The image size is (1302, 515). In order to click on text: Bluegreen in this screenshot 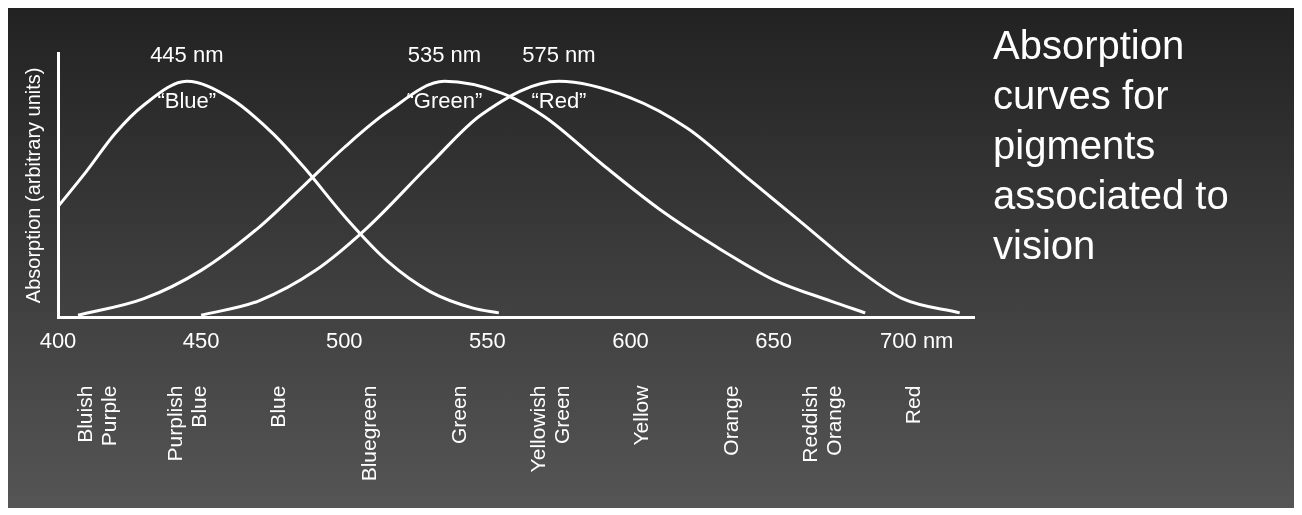, I will do `click(368, 433)`.